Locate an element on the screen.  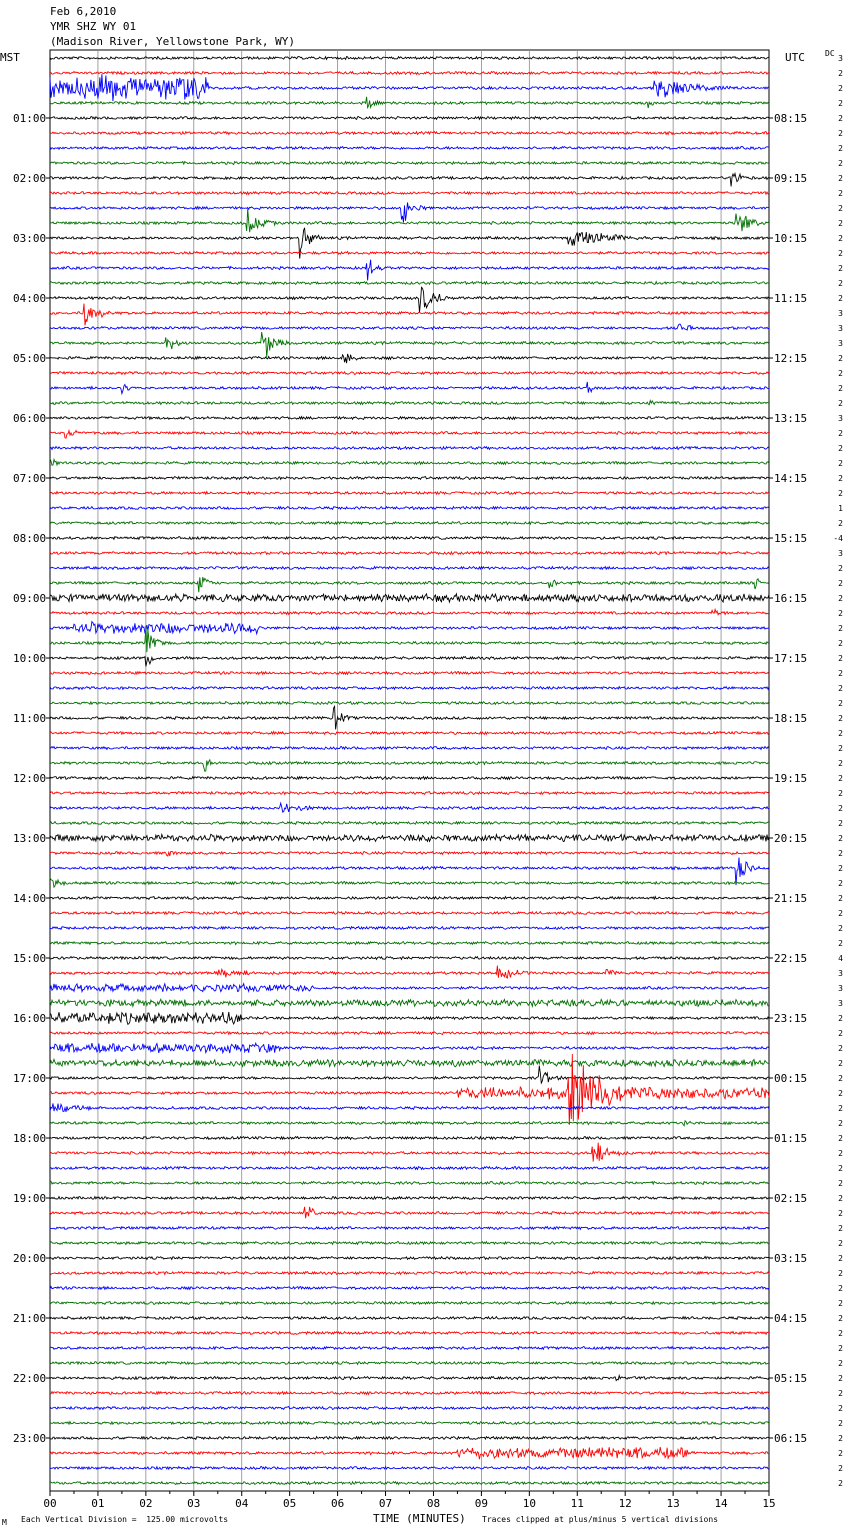
mst-hour-label: 08:00 is located at coordinates (29, 538).